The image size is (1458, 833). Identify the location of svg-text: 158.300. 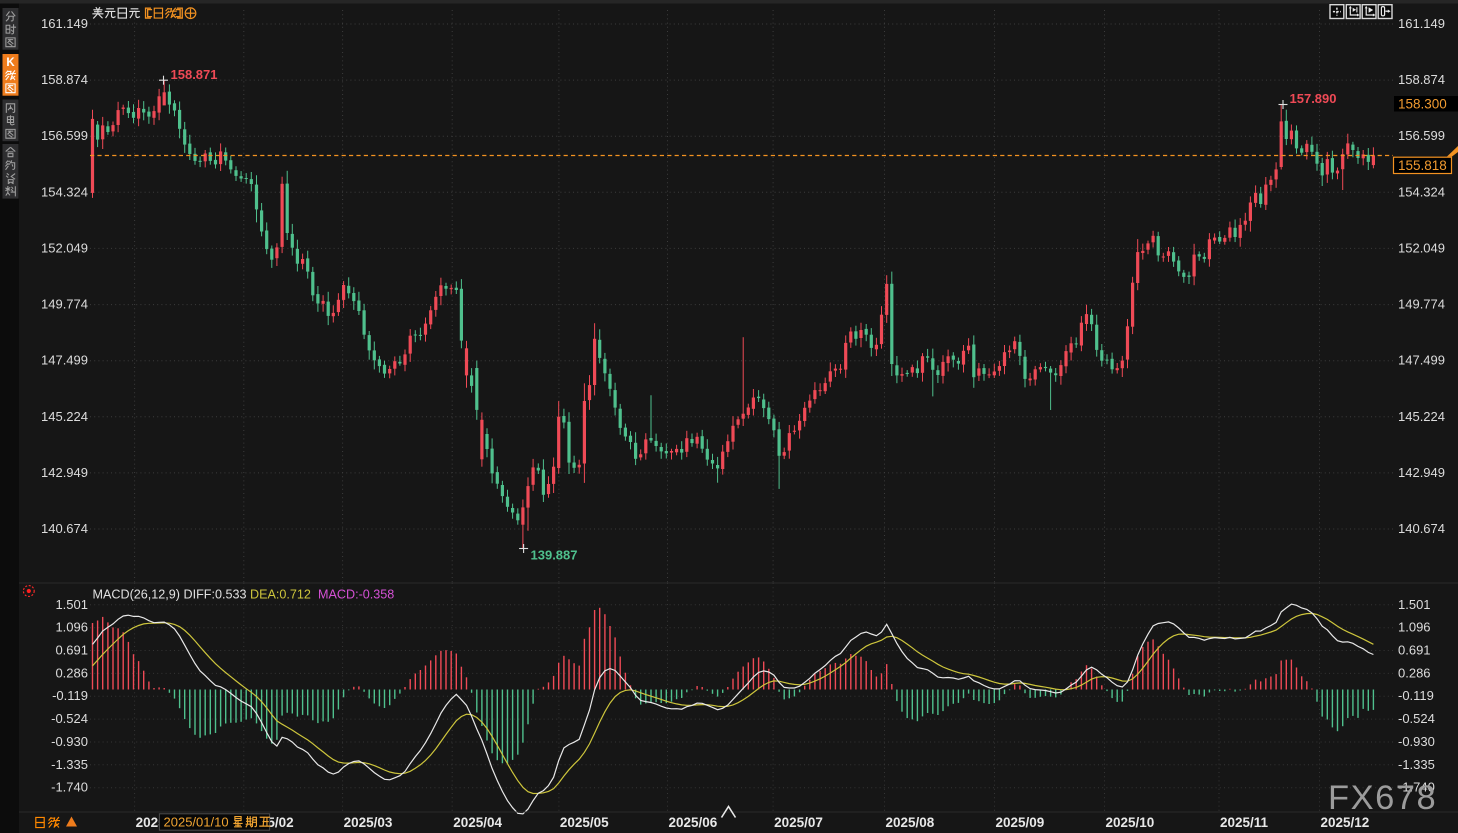
(1422, 103).